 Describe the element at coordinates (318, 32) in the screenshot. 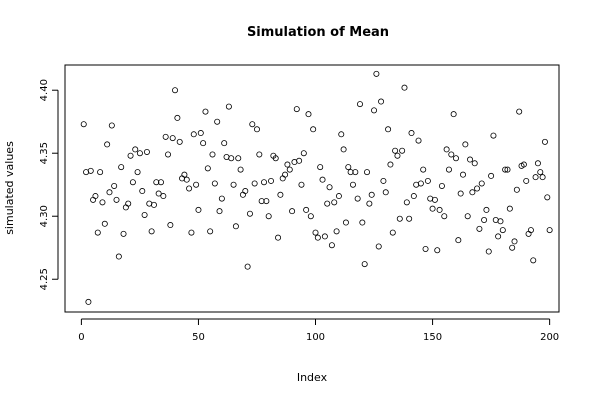

I see `chart-title: Simulation of Mean` at that location.